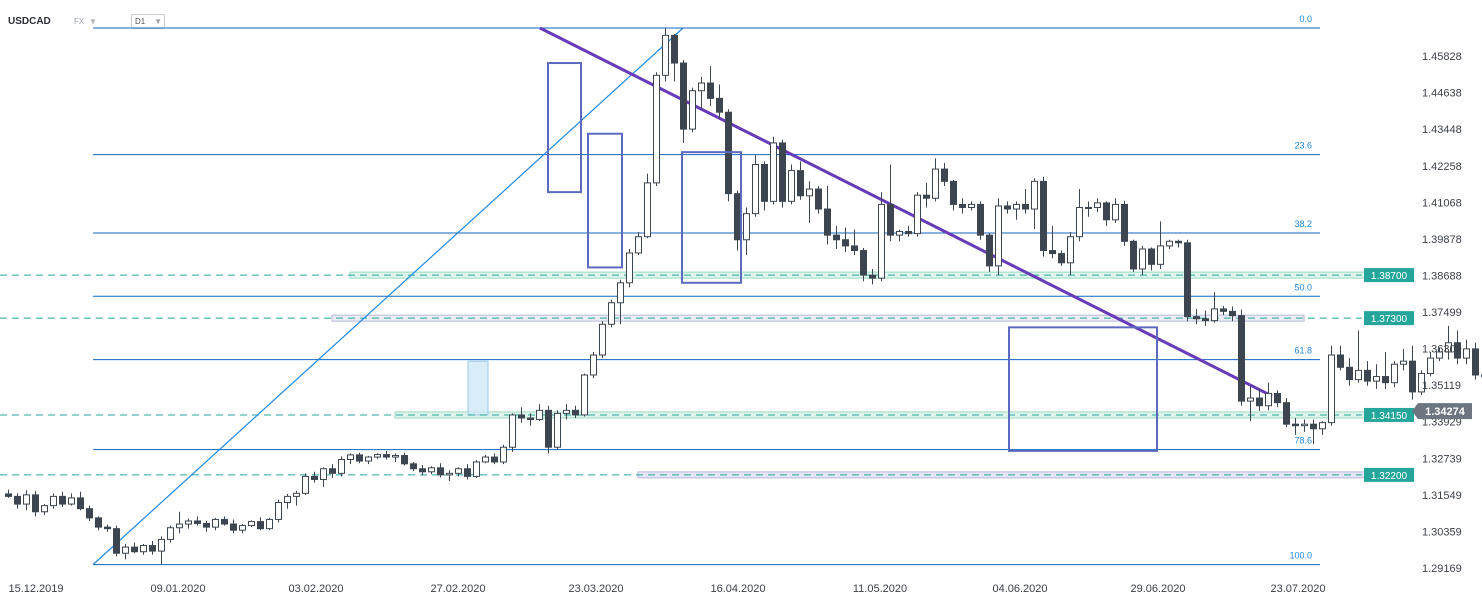 This screenshot has height=604, width=1482. Describe the element at coordinates (1300, 556) in the screenshot. I see `fib-label: 100.0` at that location.